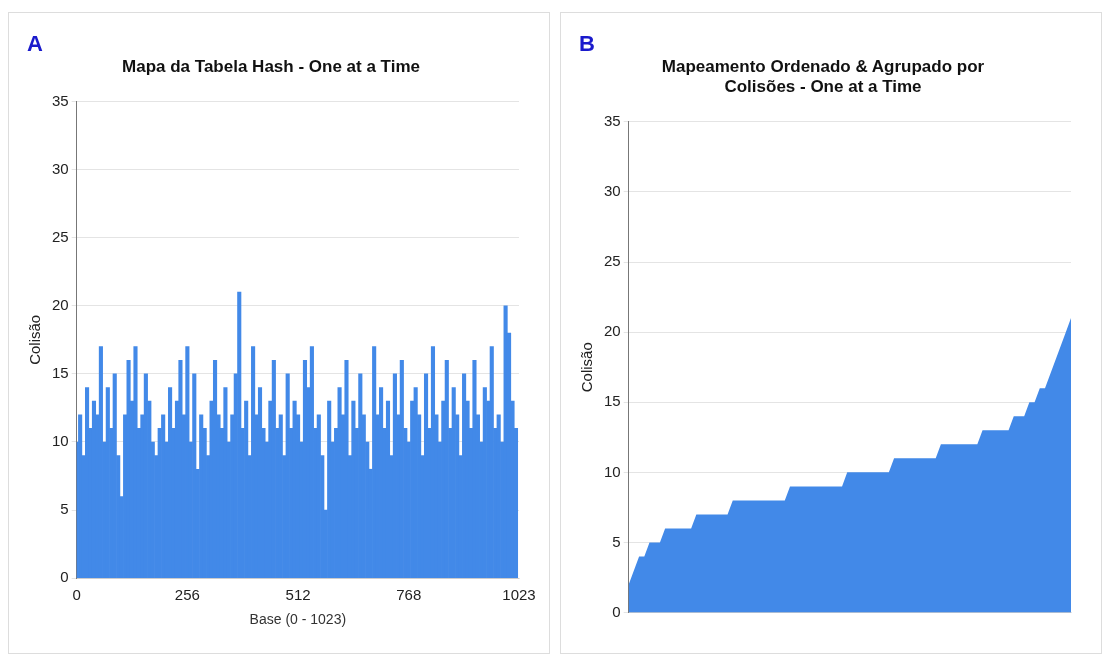  I want to click on text: A, so click(35, 44).